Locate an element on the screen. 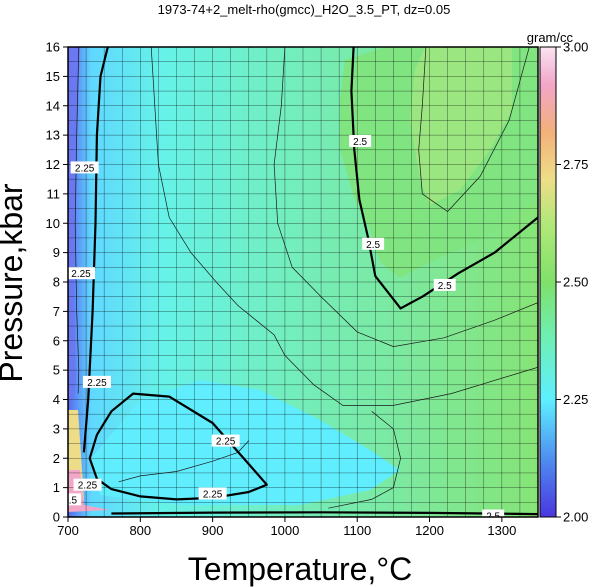 This screenshot has width=608, height=587. y-tick-label: 12 is located at coordinates (53, 164).